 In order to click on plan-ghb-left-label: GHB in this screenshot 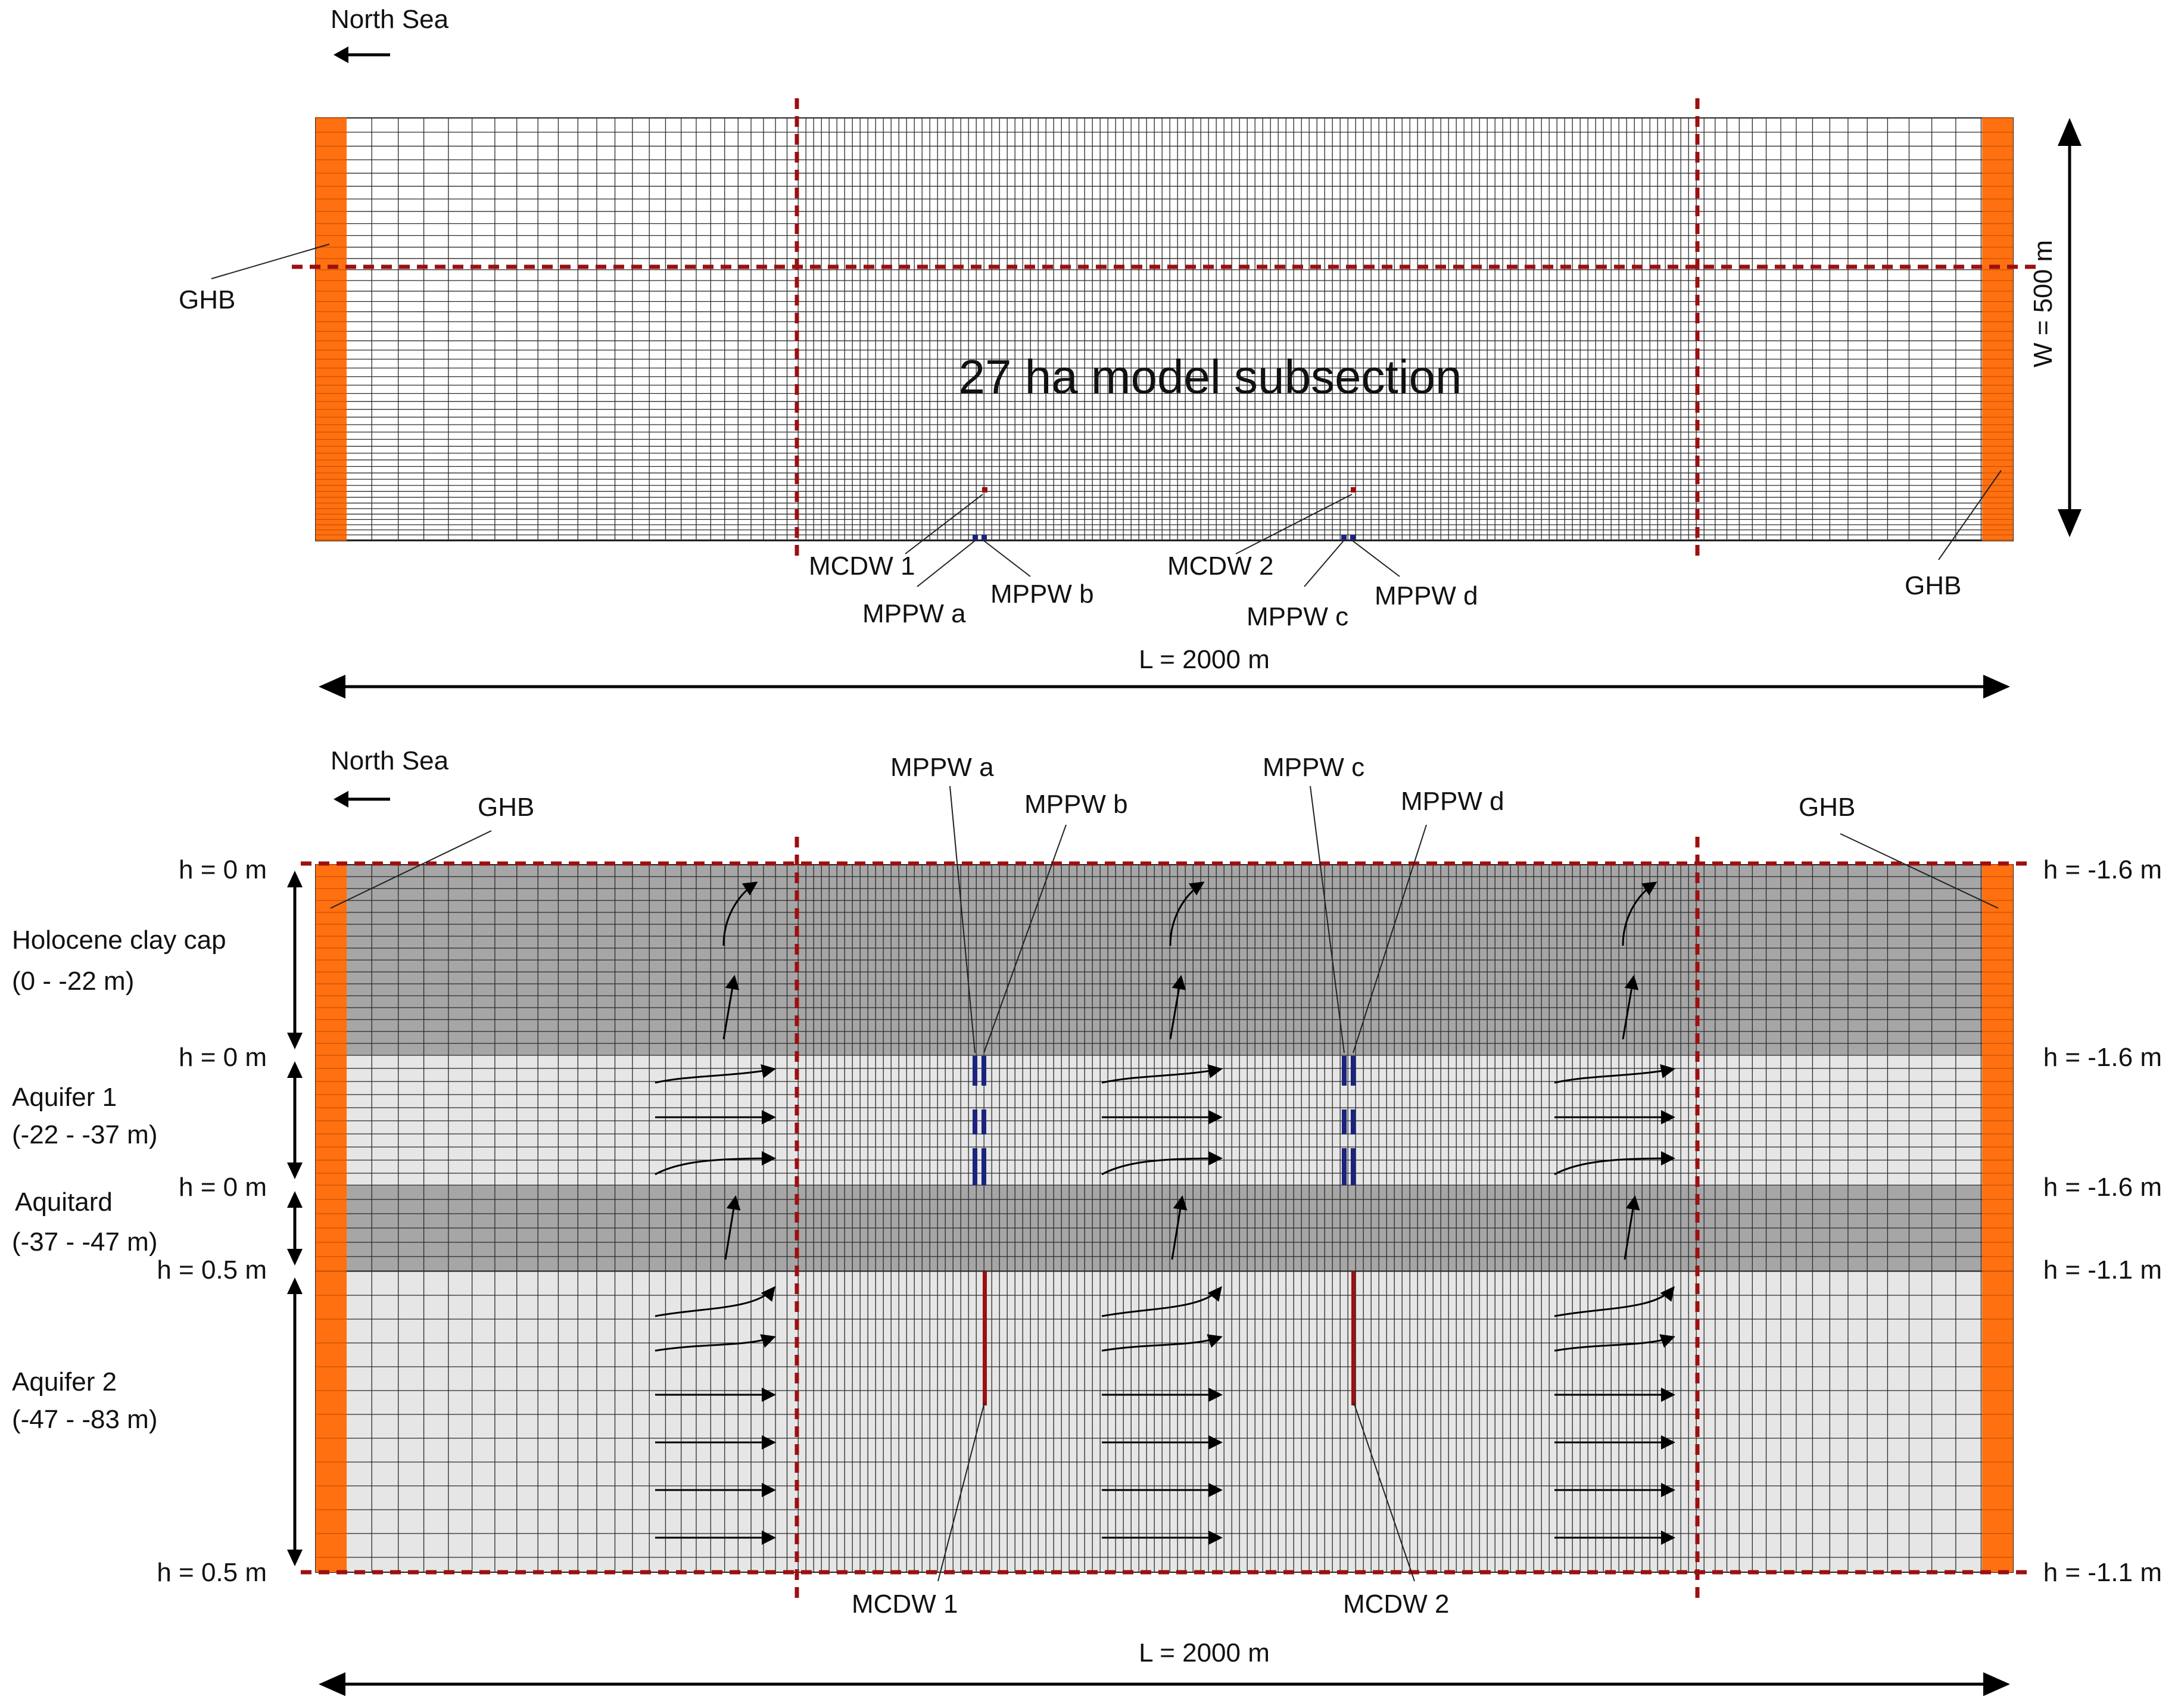, I will do `click(207, 300)`.